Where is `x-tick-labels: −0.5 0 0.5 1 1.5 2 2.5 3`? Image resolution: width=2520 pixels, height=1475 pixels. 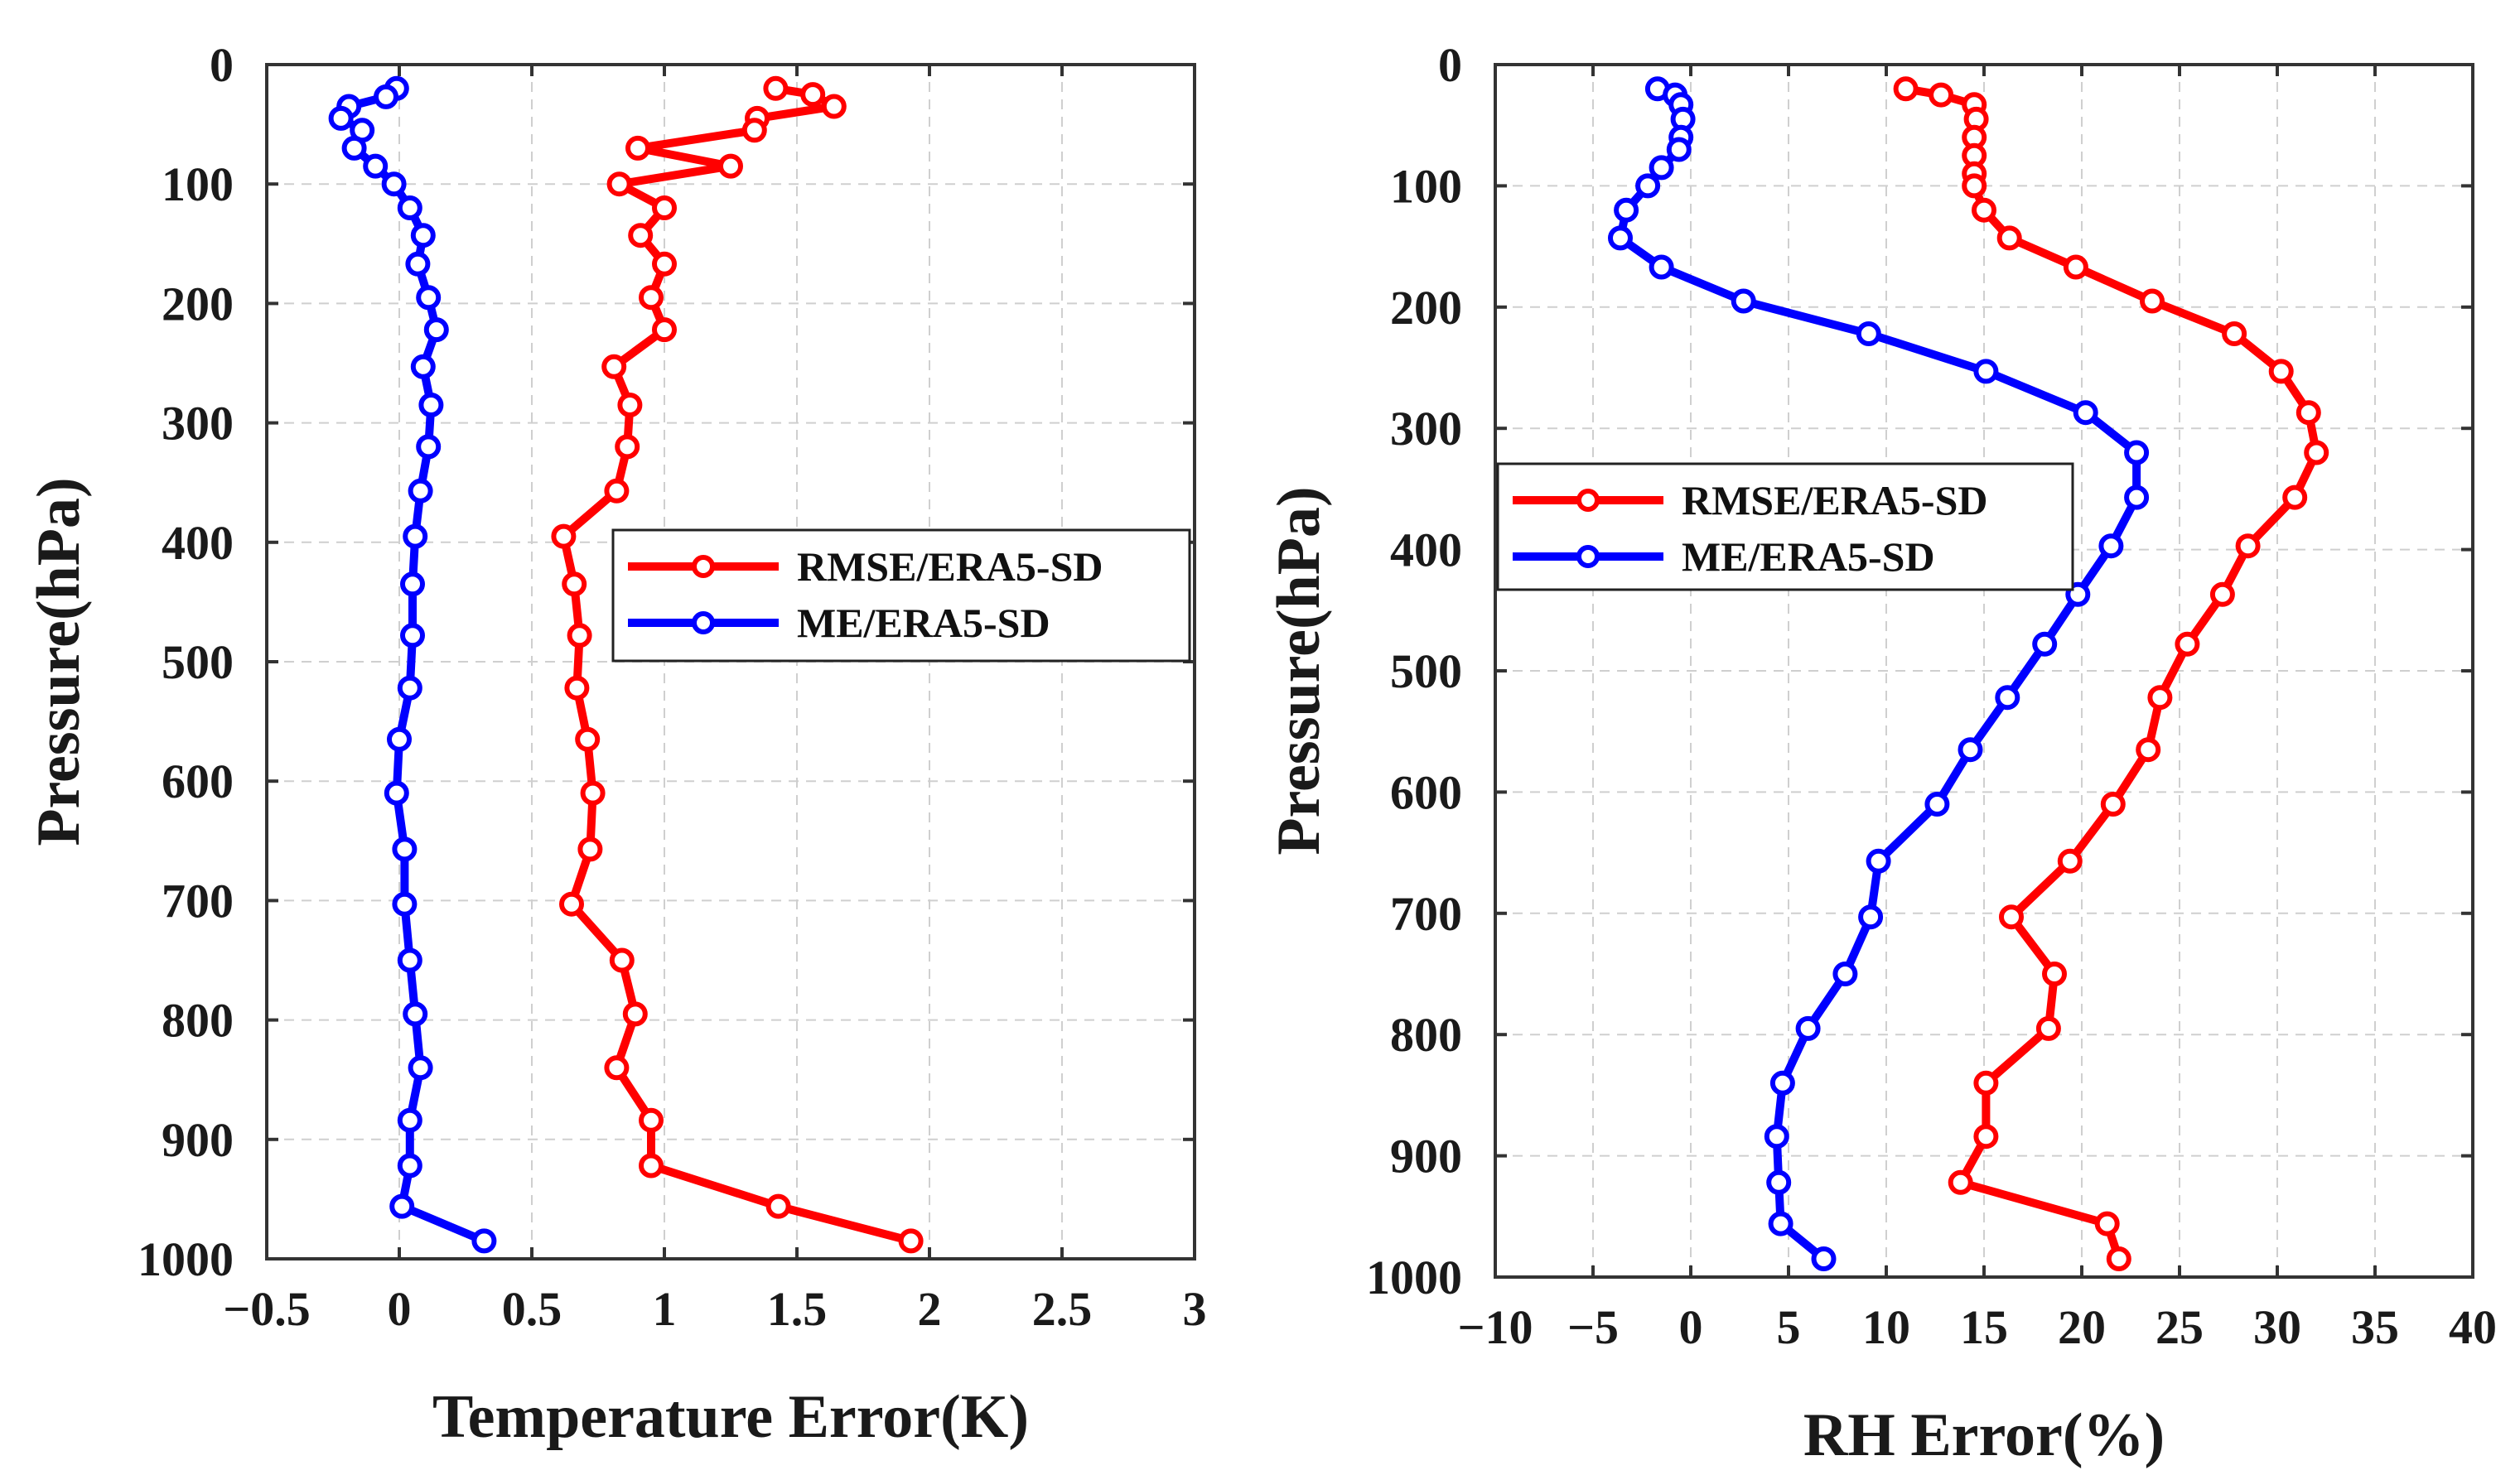 x-tick-labels: −0.5 0 0.5 1 1.5 2 2.5 3 is located at coordinates (714, 1309).